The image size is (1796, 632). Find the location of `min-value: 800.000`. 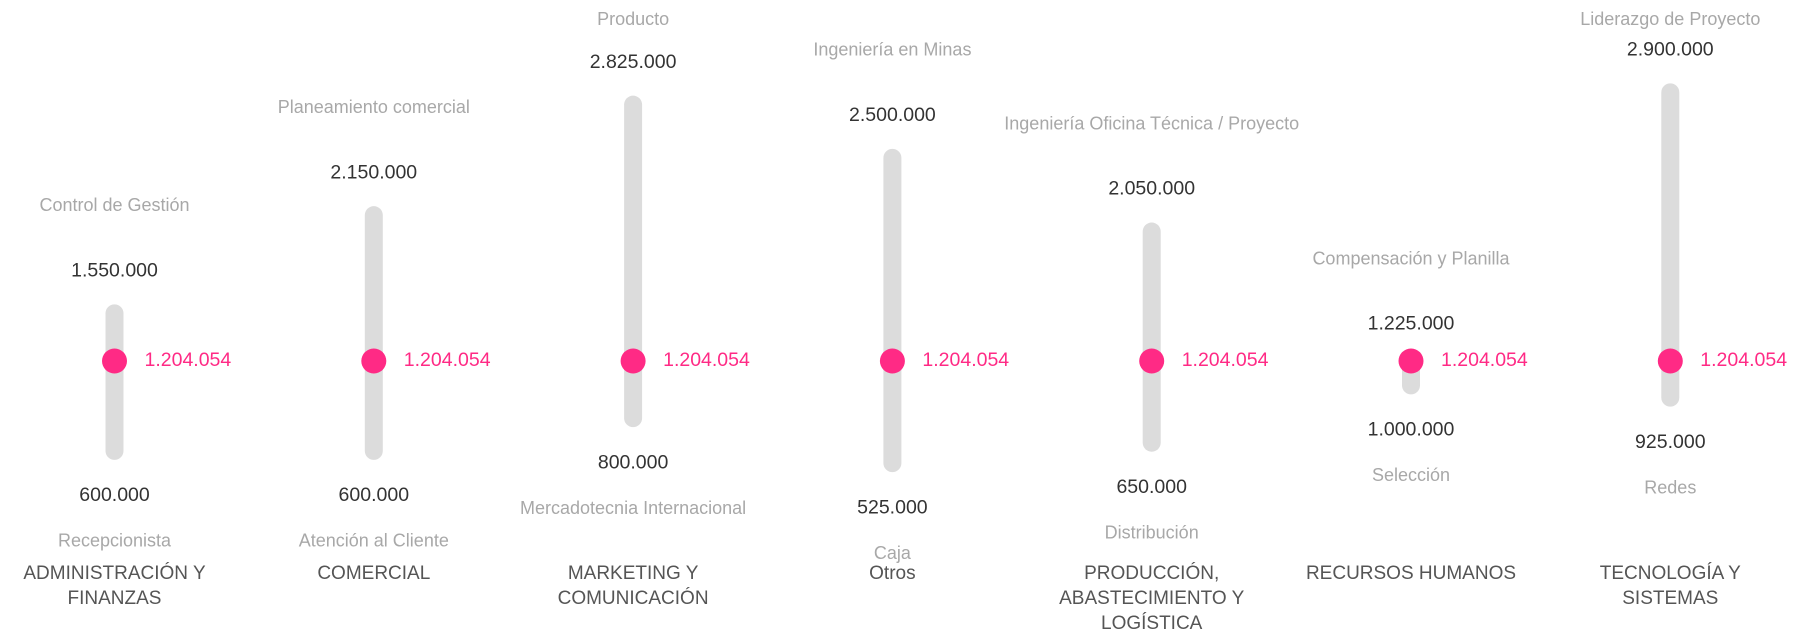

min-value: 800.000 is located at coordinates (633, 462).